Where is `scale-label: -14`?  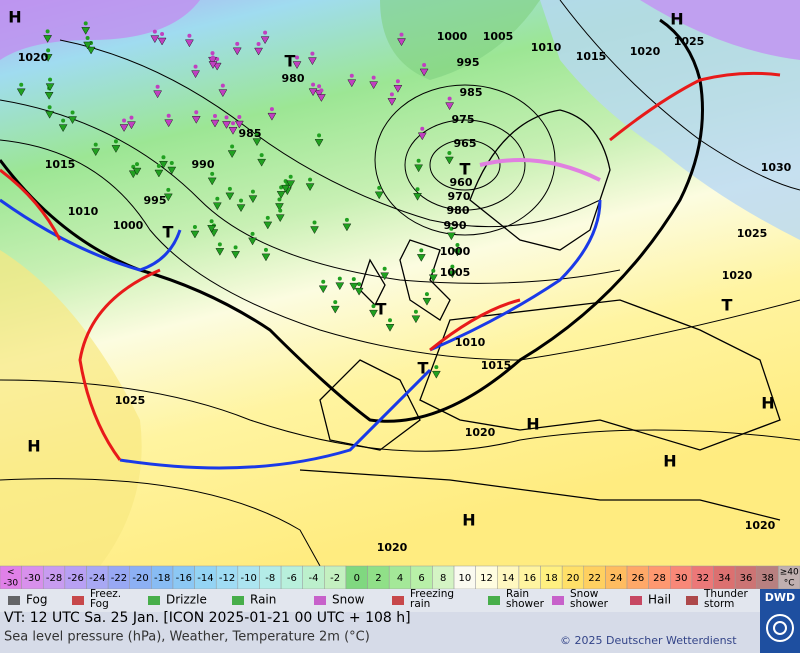 scale-label: -14 is located at coordinates (205, 578).